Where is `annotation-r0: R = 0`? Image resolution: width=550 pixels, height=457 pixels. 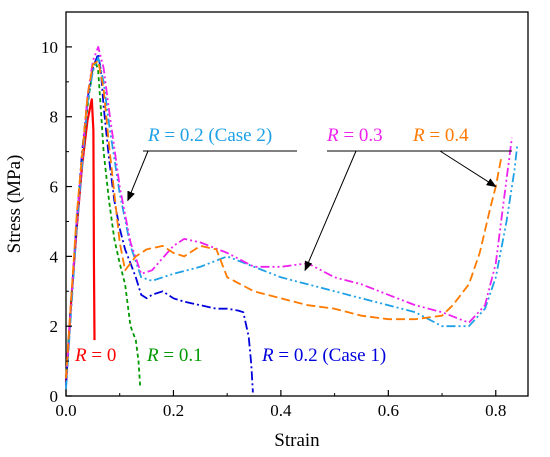
annotation-r0: R = 0 is located at coordinates (95, 355).